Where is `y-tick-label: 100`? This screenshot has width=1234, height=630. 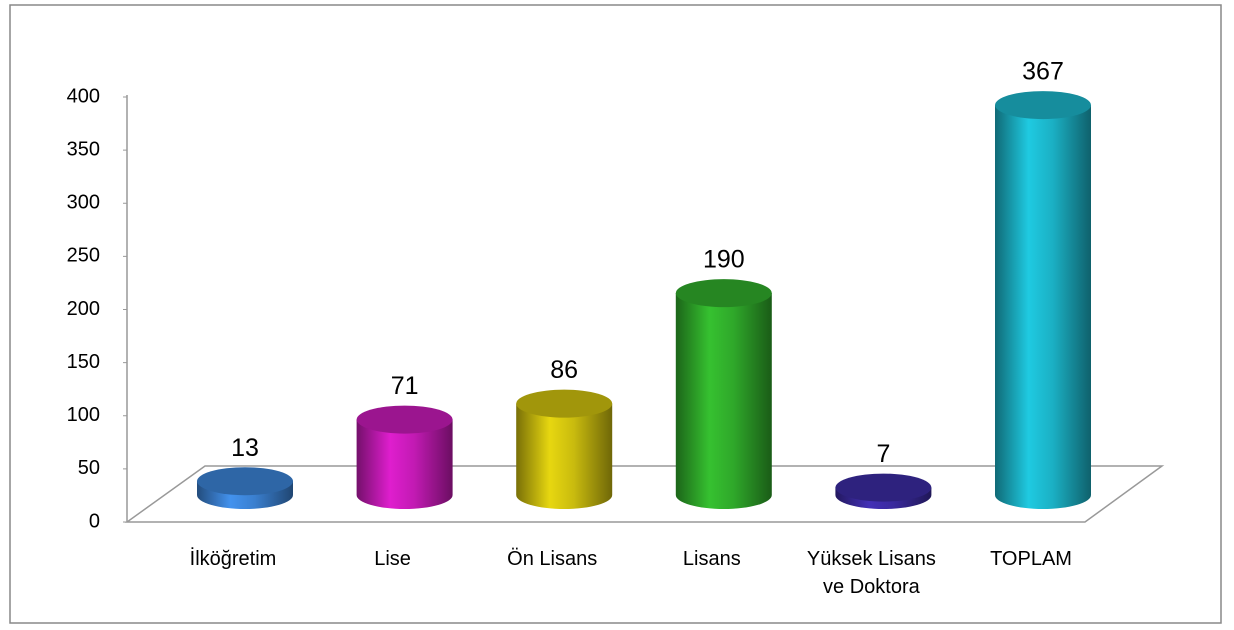 y-tick-label: 100 is located at coordinates (83, 415).